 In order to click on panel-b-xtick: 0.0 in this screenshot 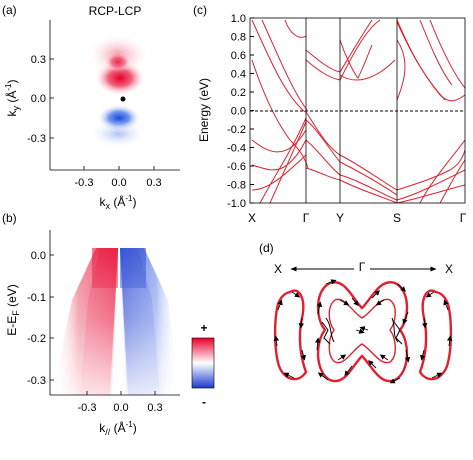, I will do `click(120, 408)`.